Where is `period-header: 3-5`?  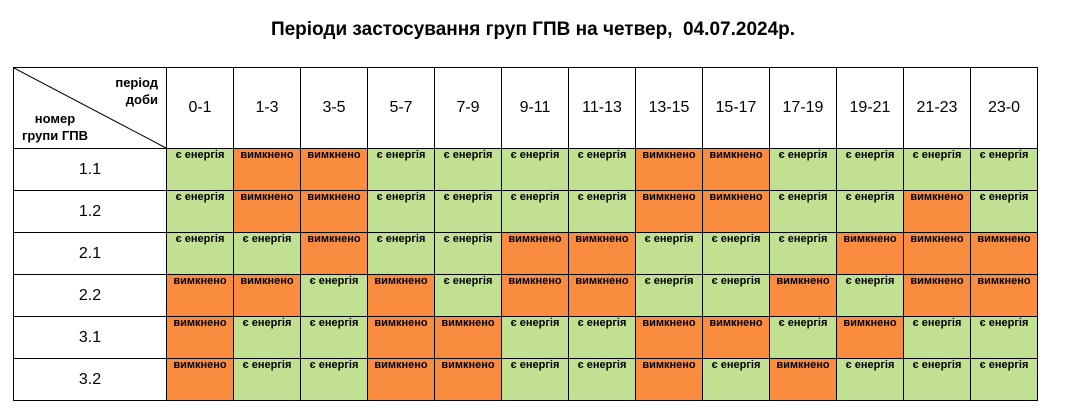
period-header: 3-5 is located at coordinates (334, 108).